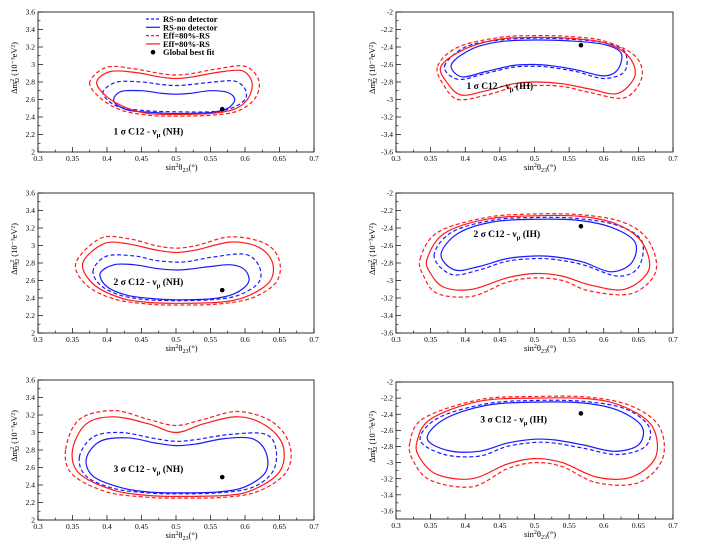 The width and height of the screenshot is (708, 550). I want to click on annotation-main: 2 σ C12 - ν, so click(495, 235).